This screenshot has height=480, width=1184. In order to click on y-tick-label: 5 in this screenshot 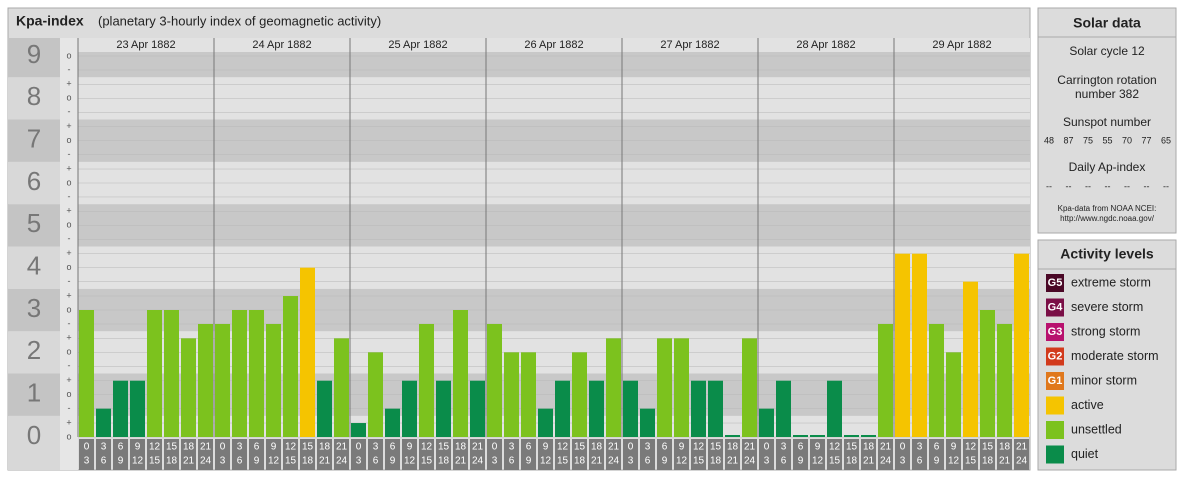, I will do `click(34, 223)`.